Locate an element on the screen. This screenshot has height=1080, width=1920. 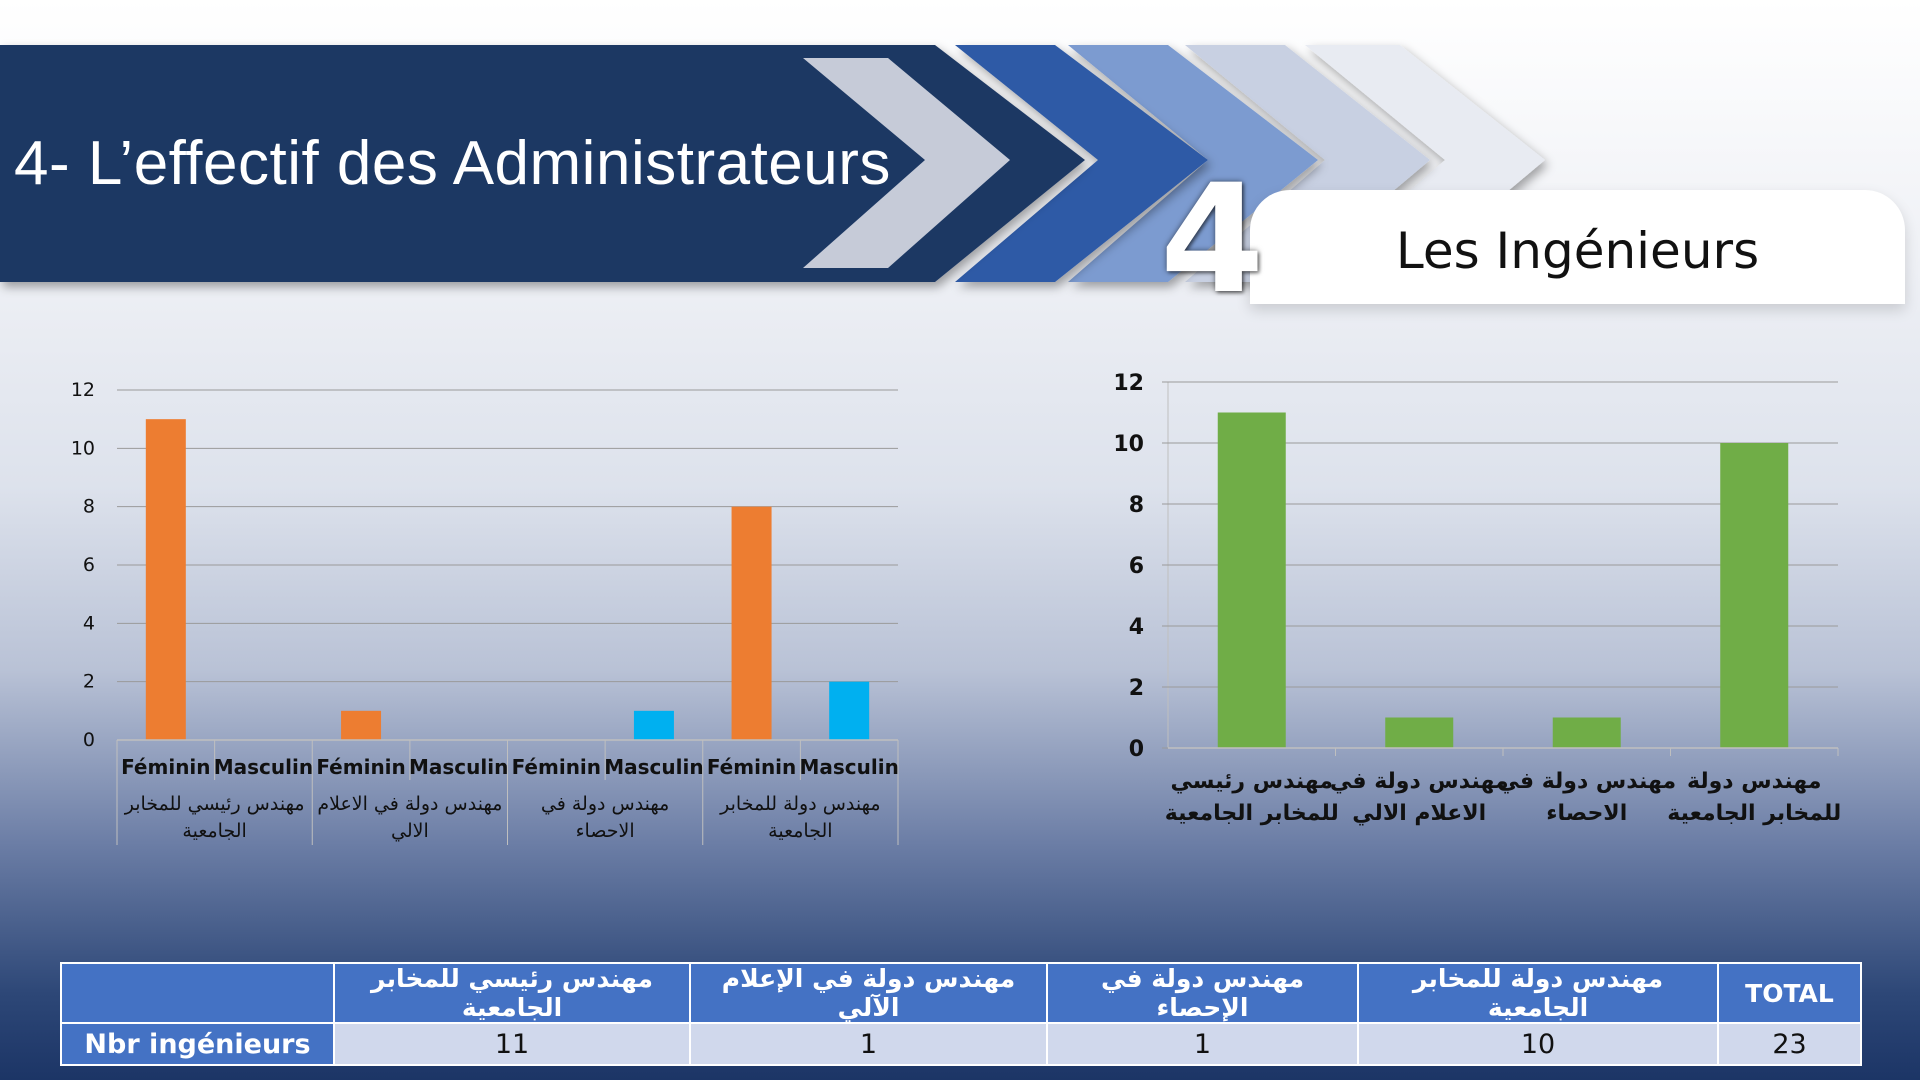
x-category-label: الاعلام الالي is located at coordinates (1419, 813).